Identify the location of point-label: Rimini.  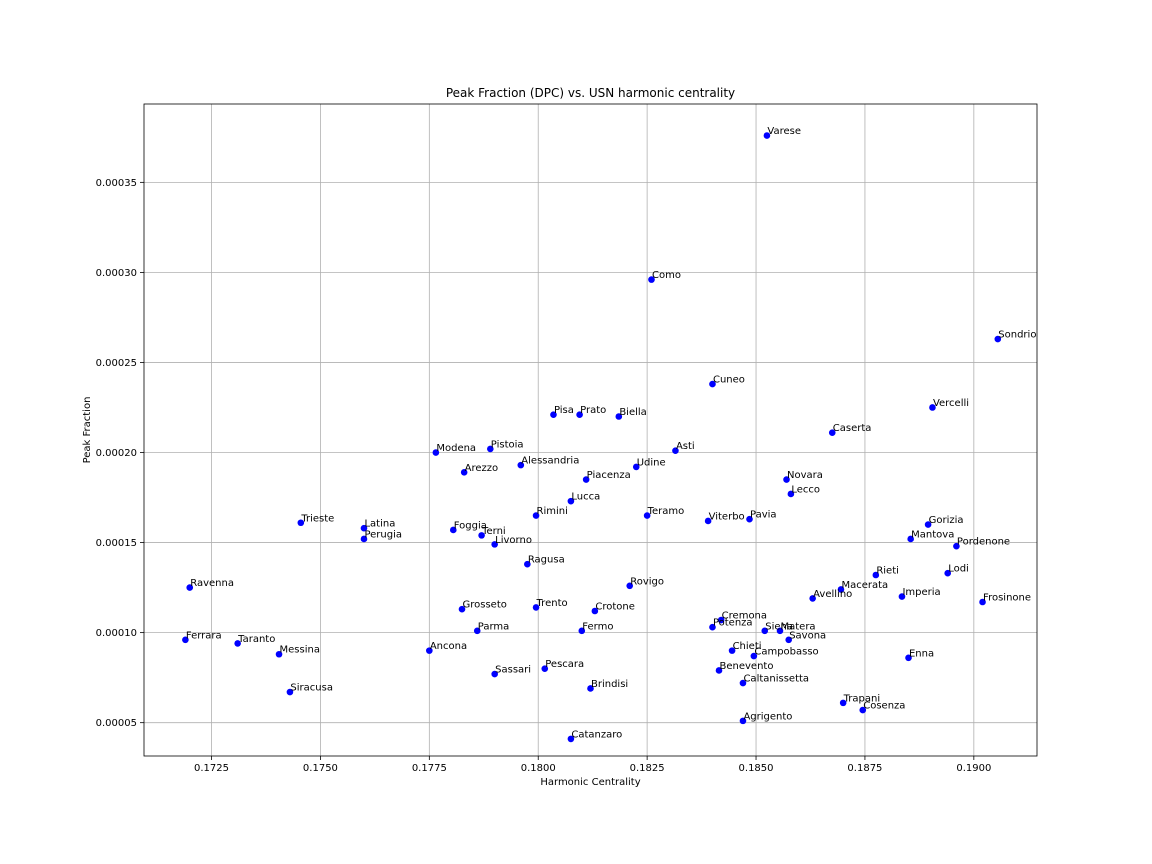
(552, 511).